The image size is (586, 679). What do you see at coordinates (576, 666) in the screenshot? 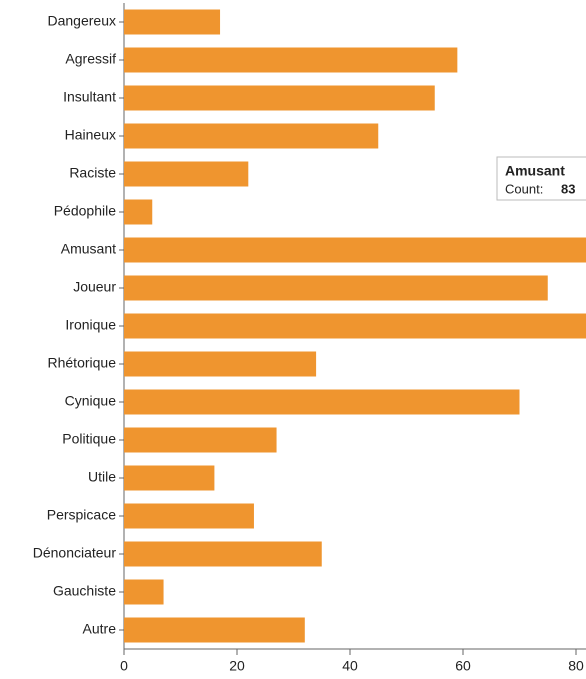
I see `x-tick-label: 80` at bounding box center [576, 666].